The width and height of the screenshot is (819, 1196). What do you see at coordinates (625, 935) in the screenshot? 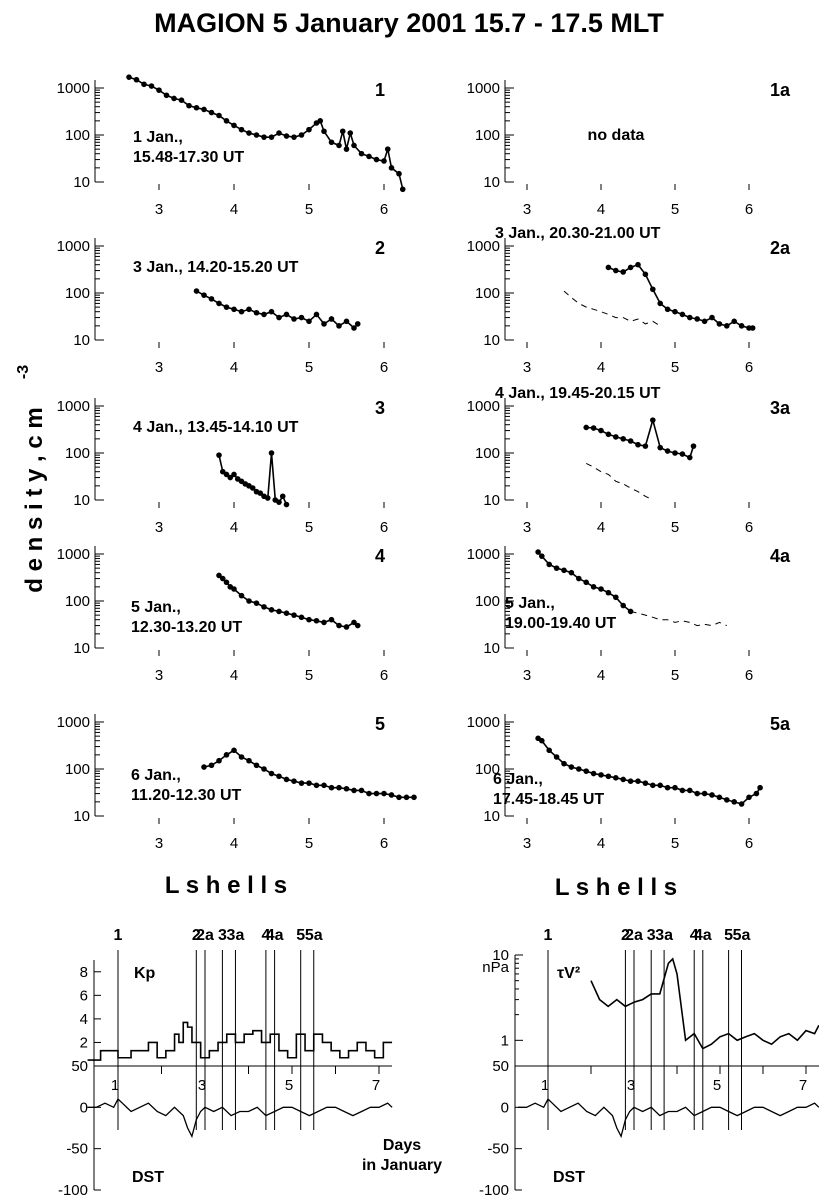
I see `event-marker-label: 2` at bounding box center [625, 935].